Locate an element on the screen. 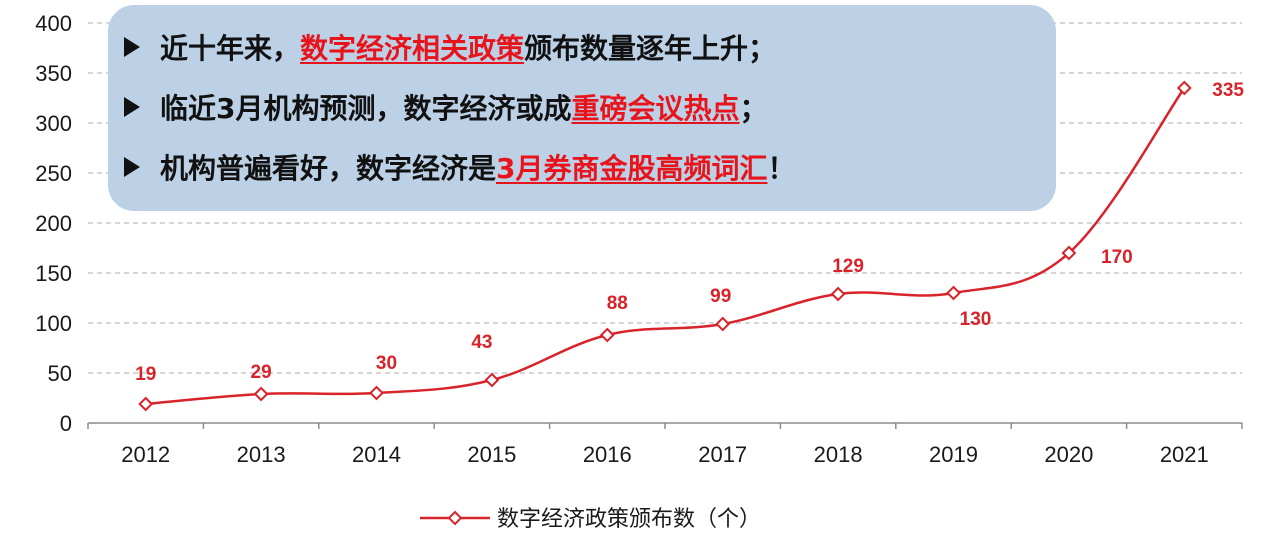 This screenshot has height=542, width=1266. data-point-2021 is located at coordinates (1184, 88).